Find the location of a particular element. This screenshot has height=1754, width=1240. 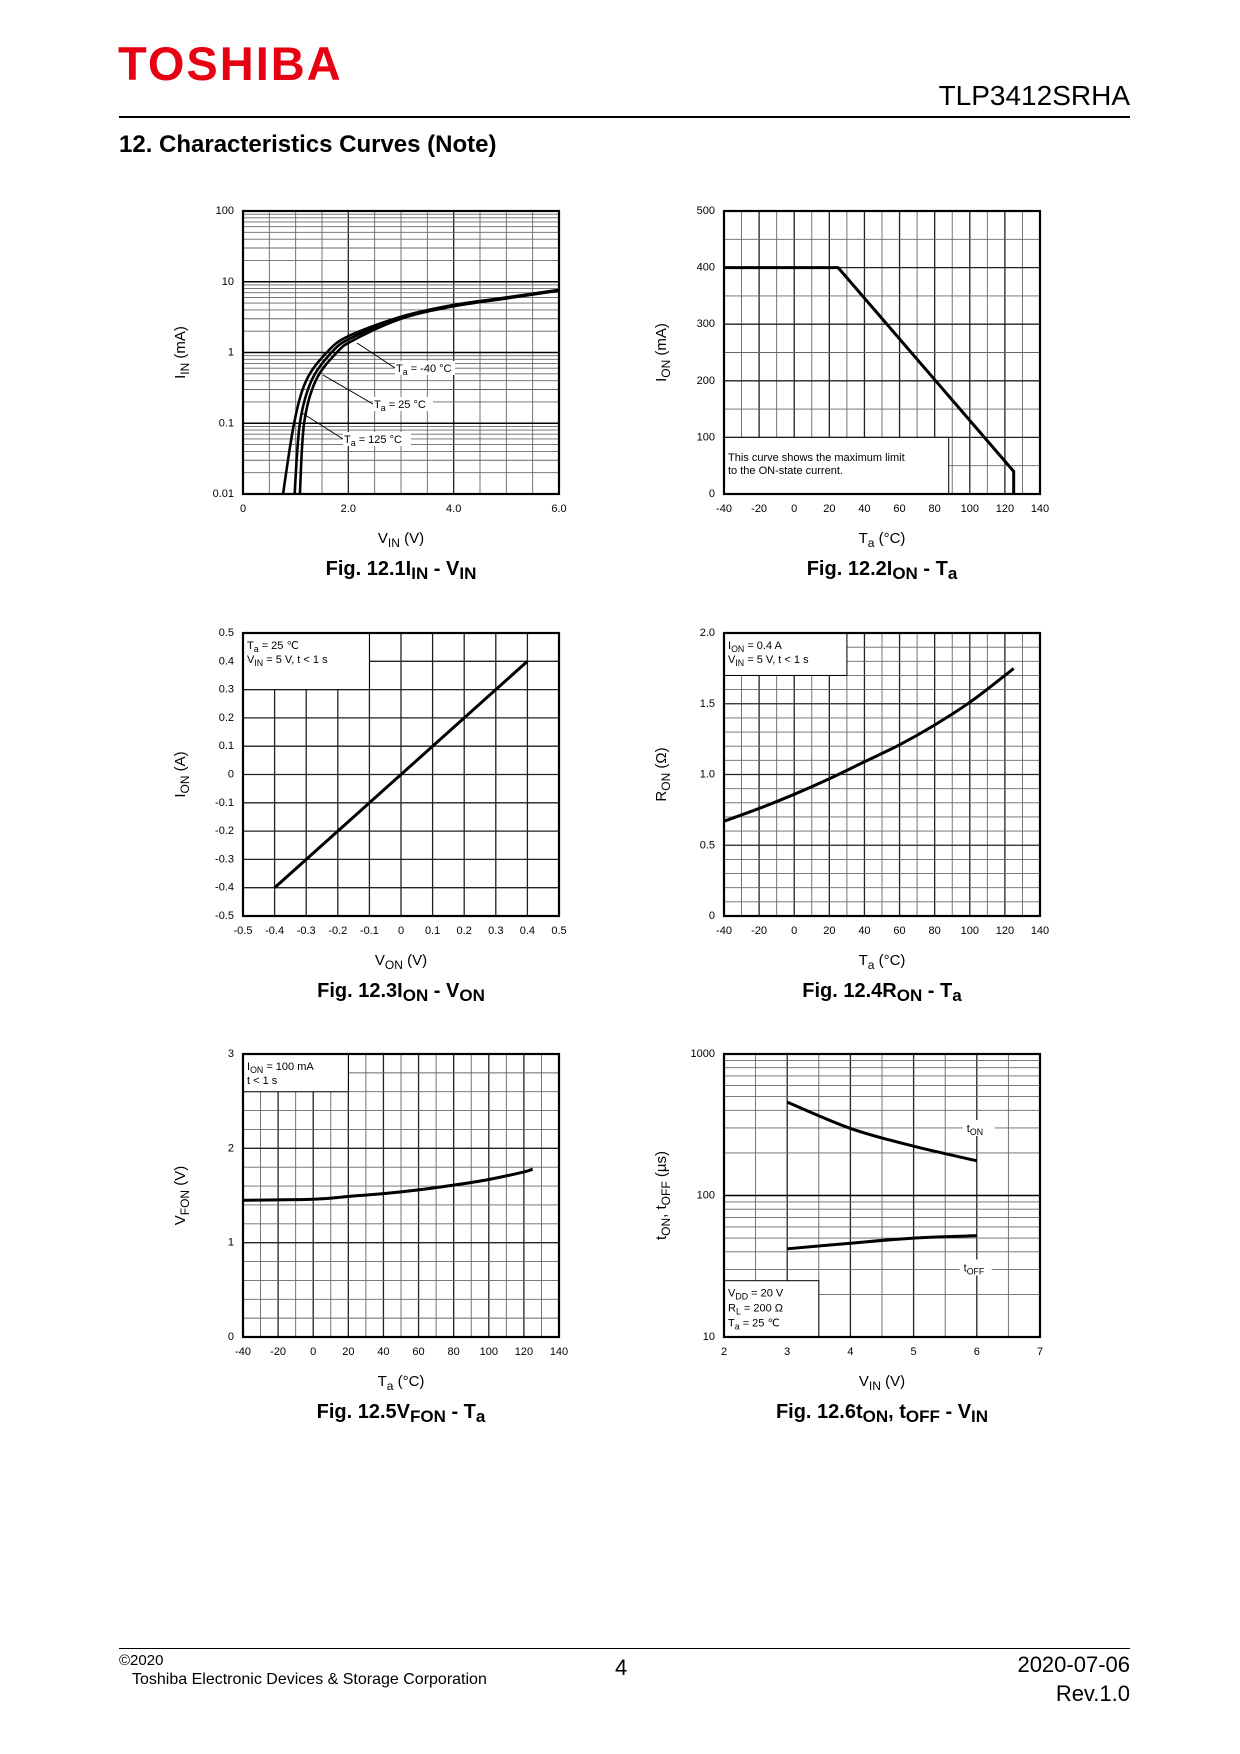

condition-text: t < 1 s is located at coordinates (262, 1081).